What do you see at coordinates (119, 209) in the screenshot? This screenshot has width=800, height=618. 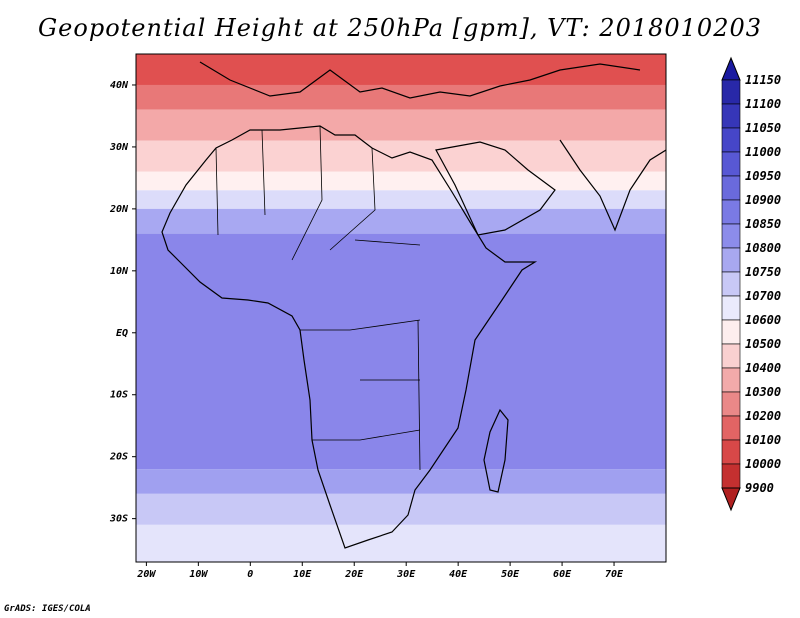 I see `y-tick-label-2: 20N` at bounding box center [119, 209].